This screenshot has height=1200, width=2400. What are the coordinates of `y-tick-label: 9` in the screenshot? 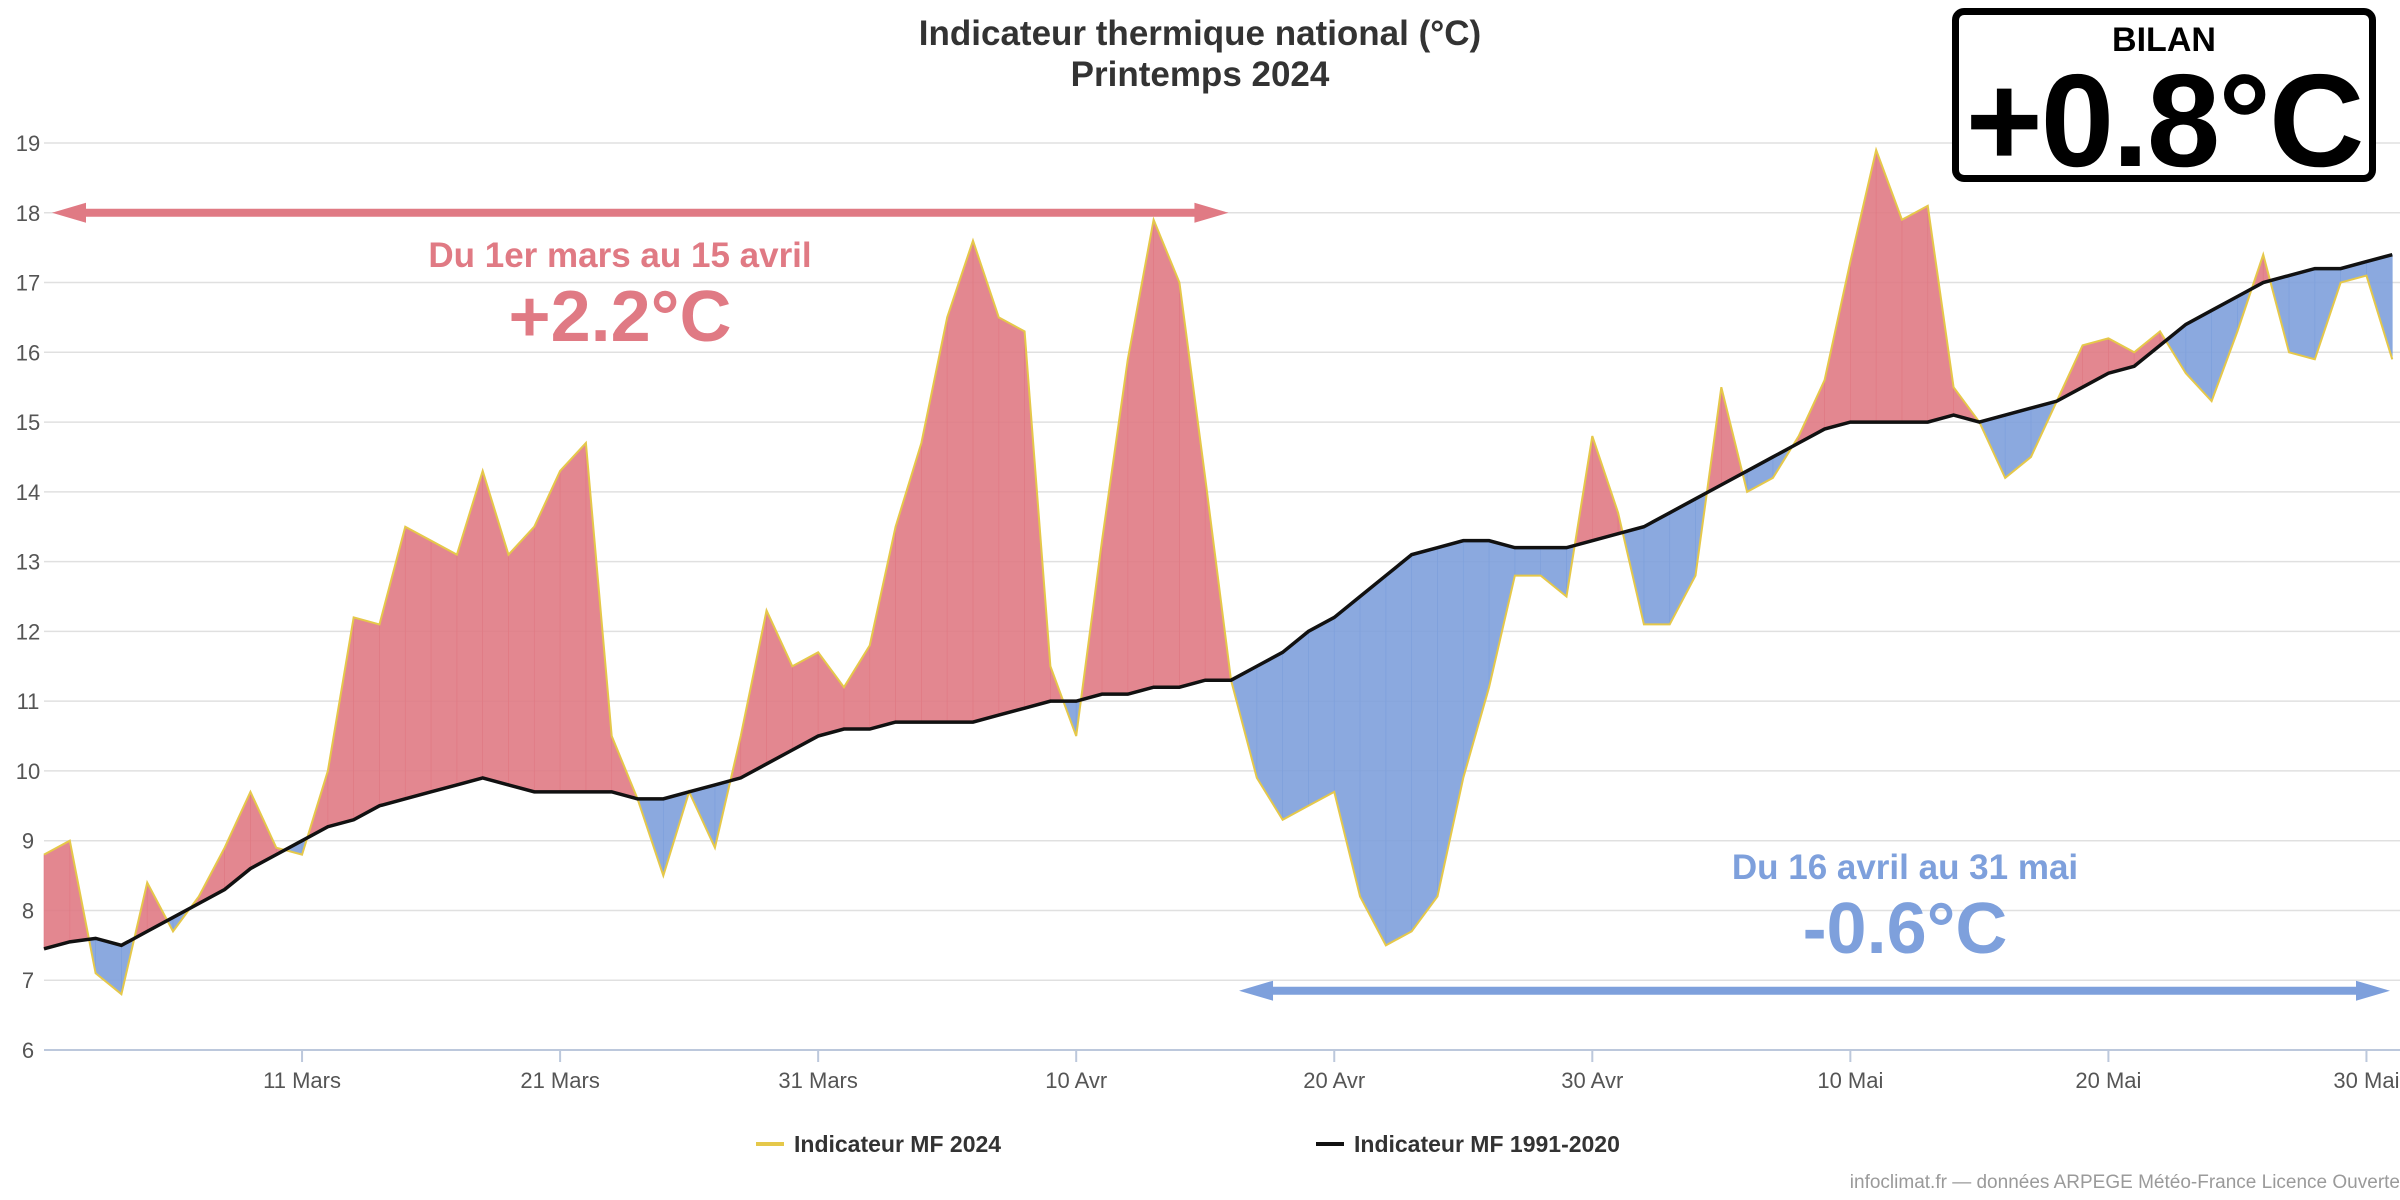 It's located at (28, 841).